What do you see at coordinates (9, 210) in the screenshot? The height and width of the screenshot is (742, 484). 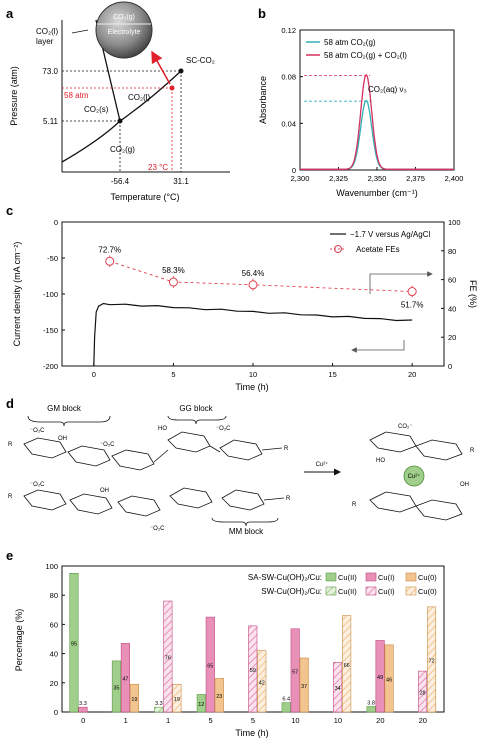 I see `panel-label-c: c` at bounding box center [9, 210].